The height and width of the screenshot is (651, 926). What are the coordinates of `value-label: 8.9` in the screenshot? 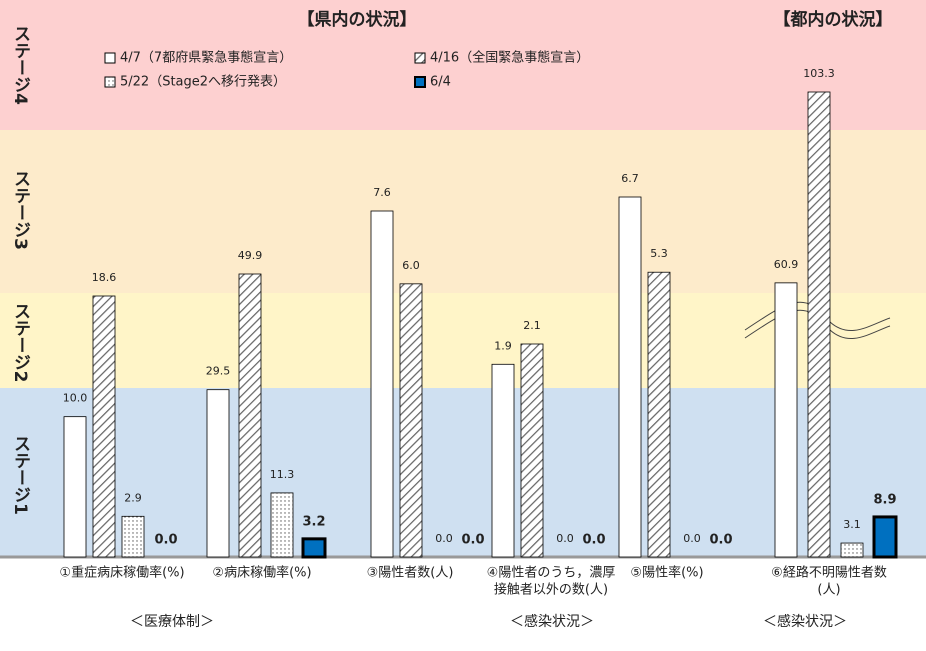 It's located at (884, 499).